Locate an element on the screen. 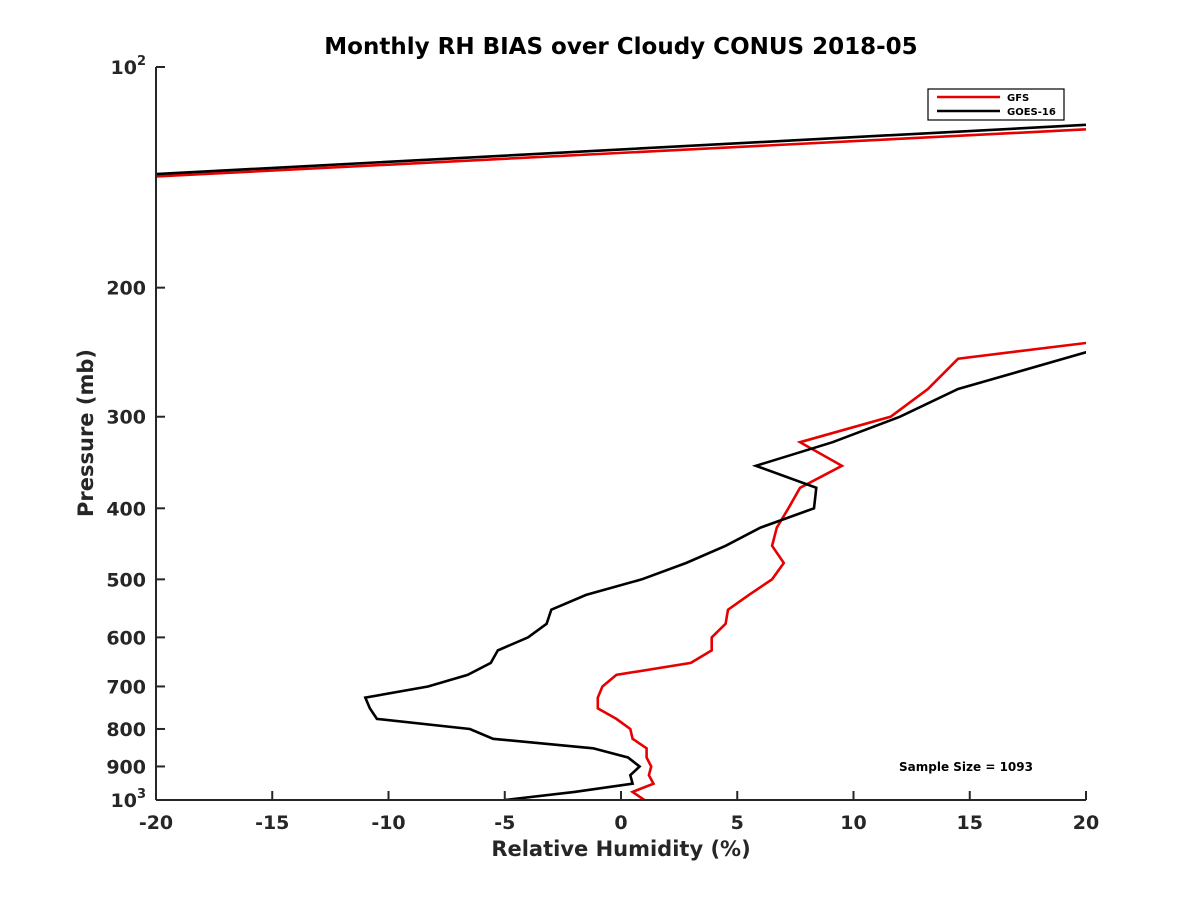 Image resolution: width=1200 pixels, height=900 pixels. y-tick-label: 700 is located at coordinates (126, 687).